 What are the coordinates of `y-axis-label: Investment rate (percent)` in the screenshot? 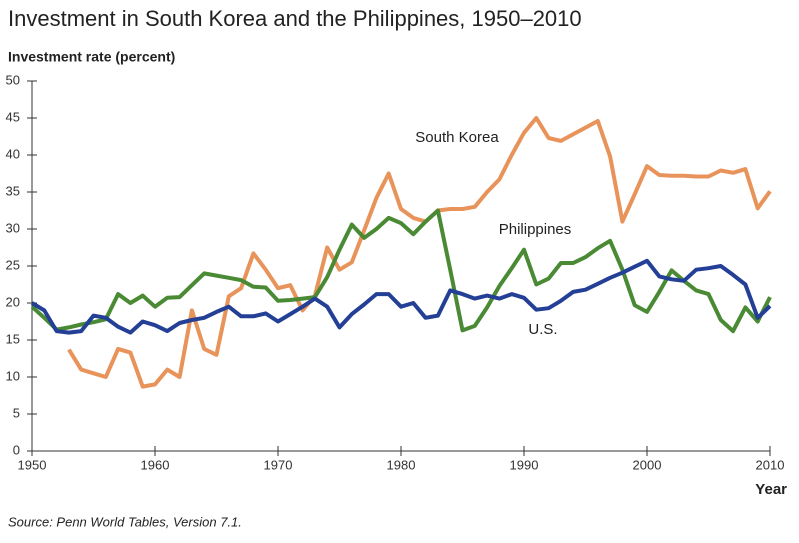 It's located at (91, 57).